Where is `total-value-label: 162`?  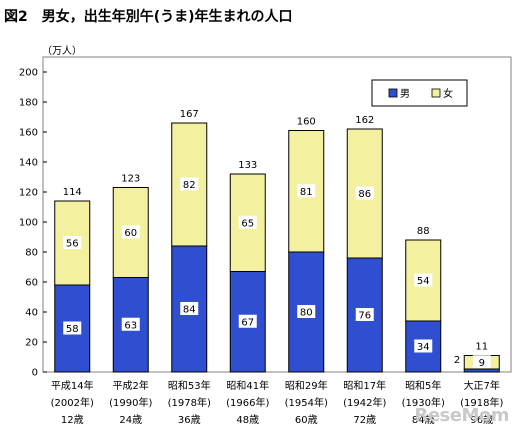 total-value-label: 162 is located at coordinates (364, 120).